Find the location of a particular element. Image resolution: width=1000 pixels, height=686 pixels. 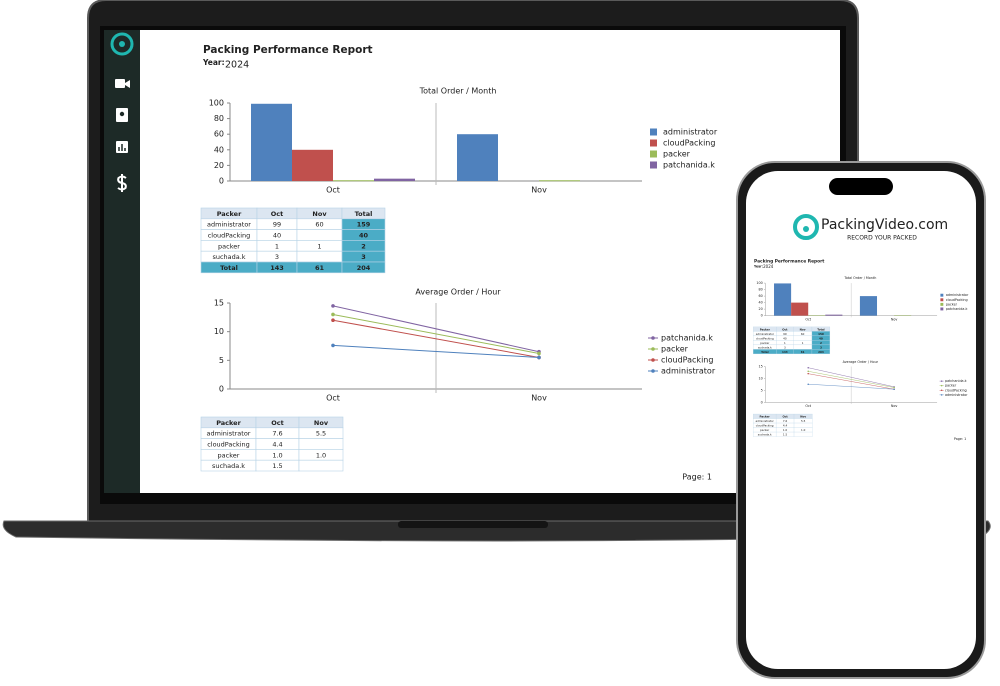

phone-logo-text: PackingVideo.com is located at coordinates (884, 225).